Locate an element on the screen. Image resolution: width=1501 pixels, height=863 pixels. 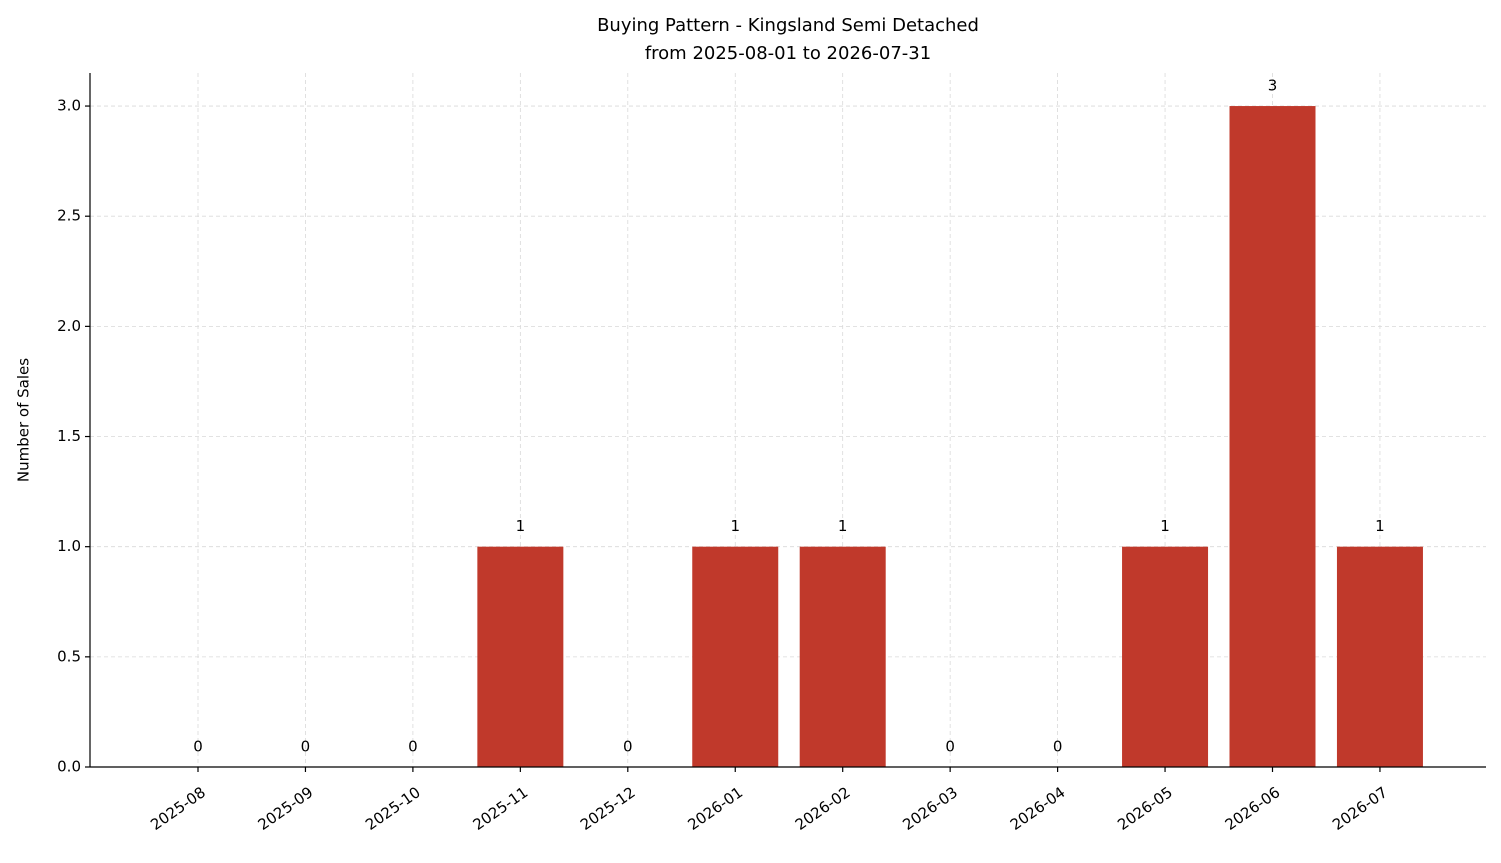
x-tick-label: 2026-07 is located at coordinates (1360, 808).